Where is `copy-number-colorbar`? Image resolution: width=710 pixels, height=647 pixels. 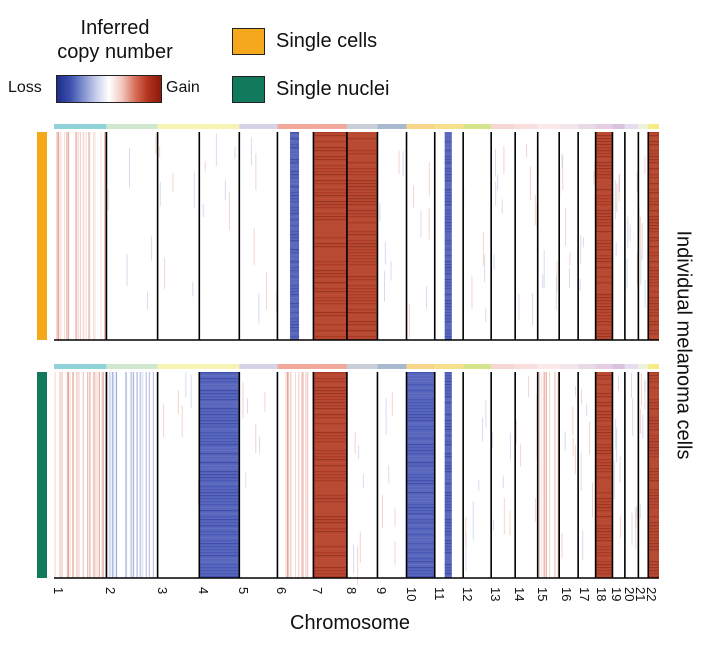 copy-number-colorbar is located at coordinates (109, 89).